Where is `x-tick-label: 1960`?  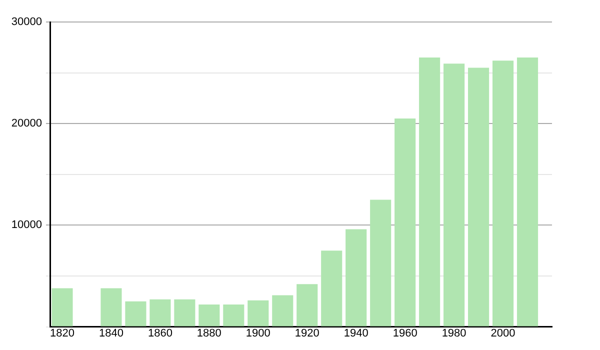
x-tick-label: 1960 is located at coordinates (405, 333).